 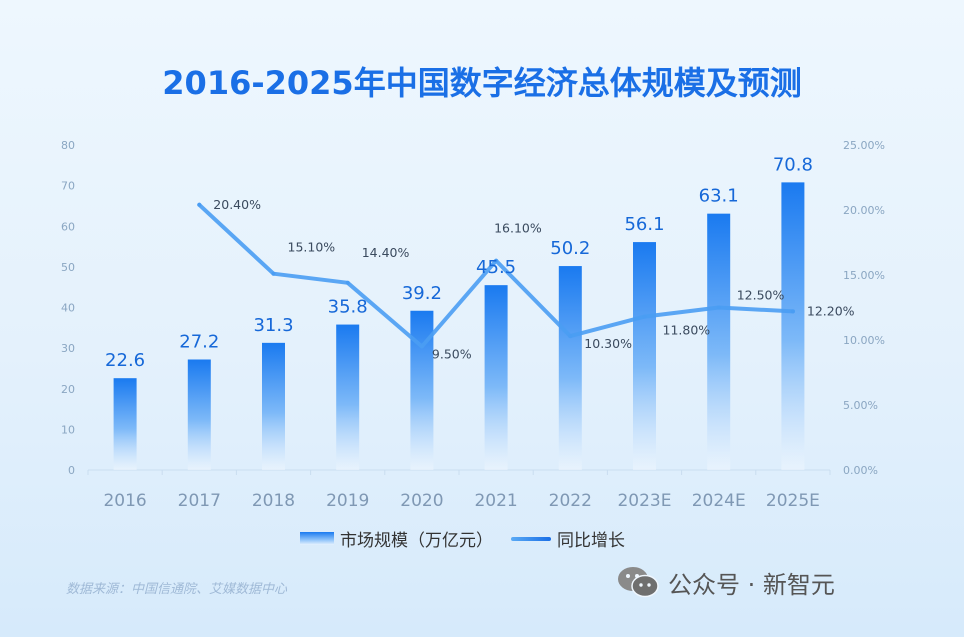 What do you see at coordinates (237, 204) in the screenshot?
I see `growth-value-label: 20.40%` at bounding box center [237, 204].